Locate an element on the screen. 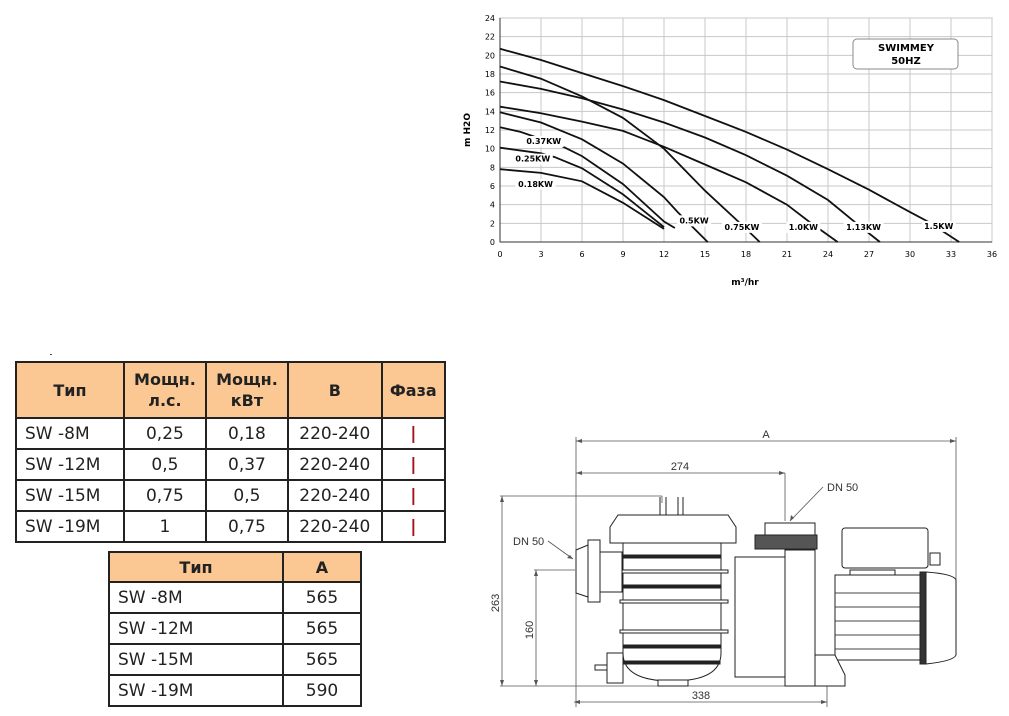 The image size is (1009, 716). inlet-flange is located at coordinates (594, 571).